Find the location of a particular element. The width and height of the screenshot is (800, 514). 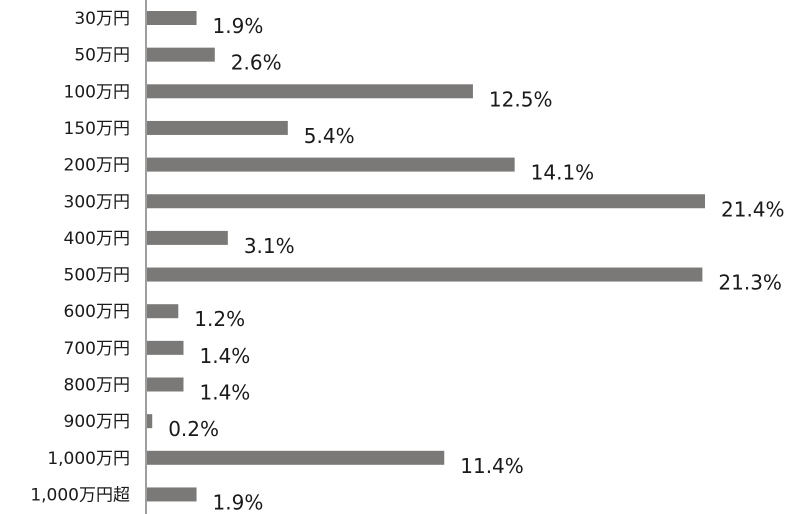

value-label: 2.6% is located at coordinates (256, 63).